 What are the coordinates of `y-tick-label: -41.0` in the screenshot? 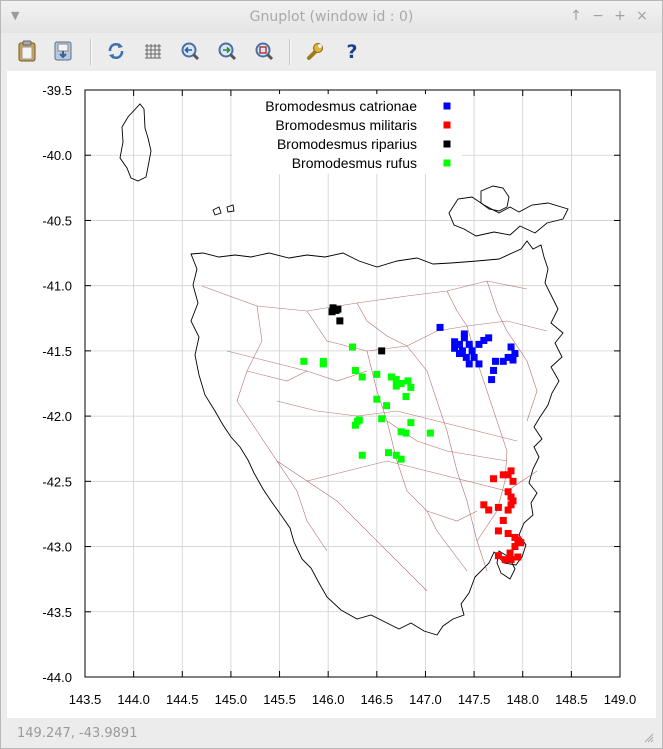 It's located at (57, 286).